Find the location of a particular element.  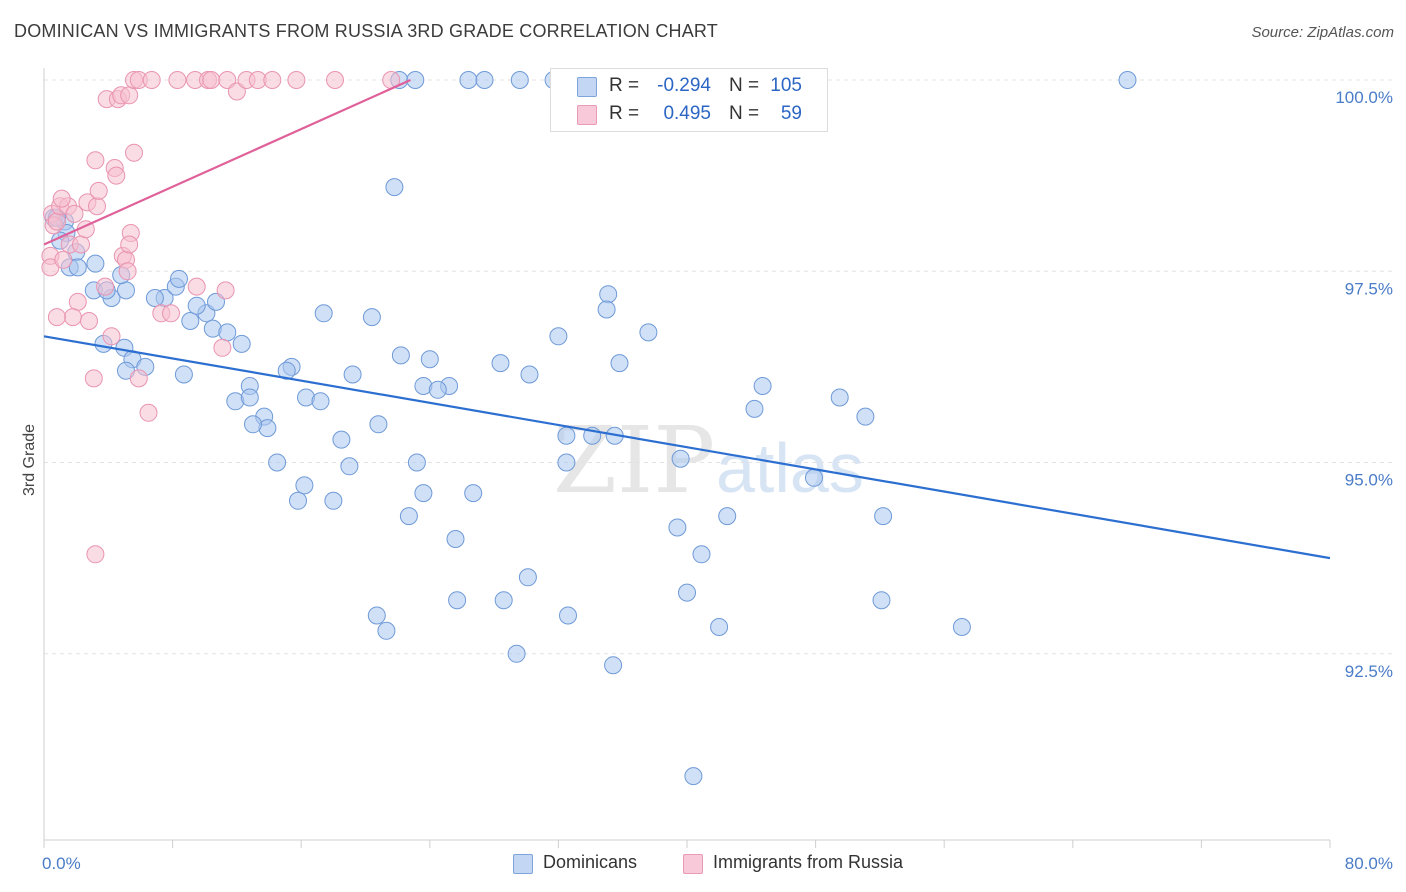

bottom-legend-swatch-blue is located at coordinates (523, 864).